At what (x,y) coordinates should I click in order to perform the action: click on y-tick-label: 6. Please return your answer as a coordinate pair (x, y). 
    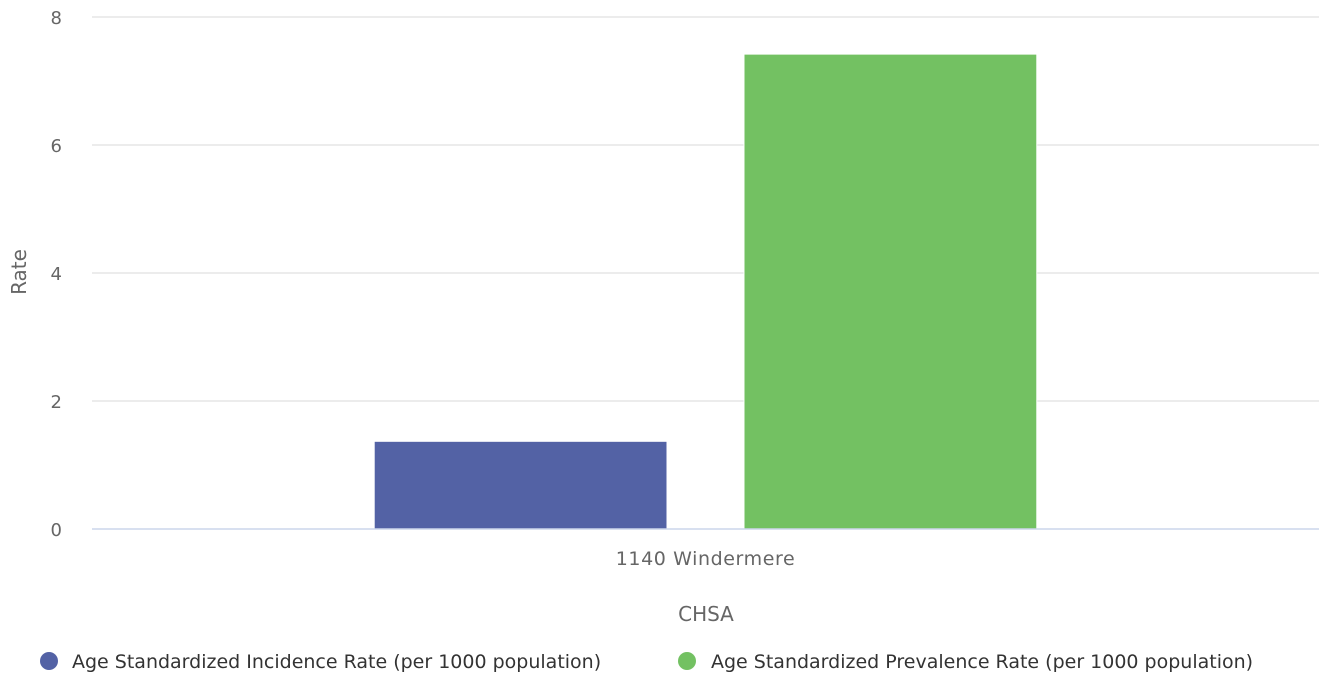
    Looking at the image, I should click on (56, 146).